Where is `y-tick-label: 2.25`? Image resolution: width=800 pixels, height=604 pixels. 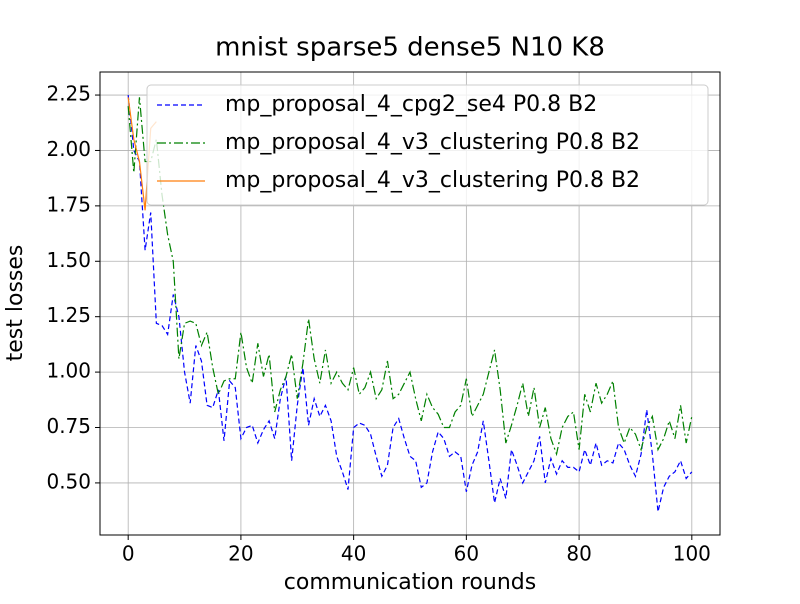
y-tick-label: 2.25 is located at coordinates (68, 94).